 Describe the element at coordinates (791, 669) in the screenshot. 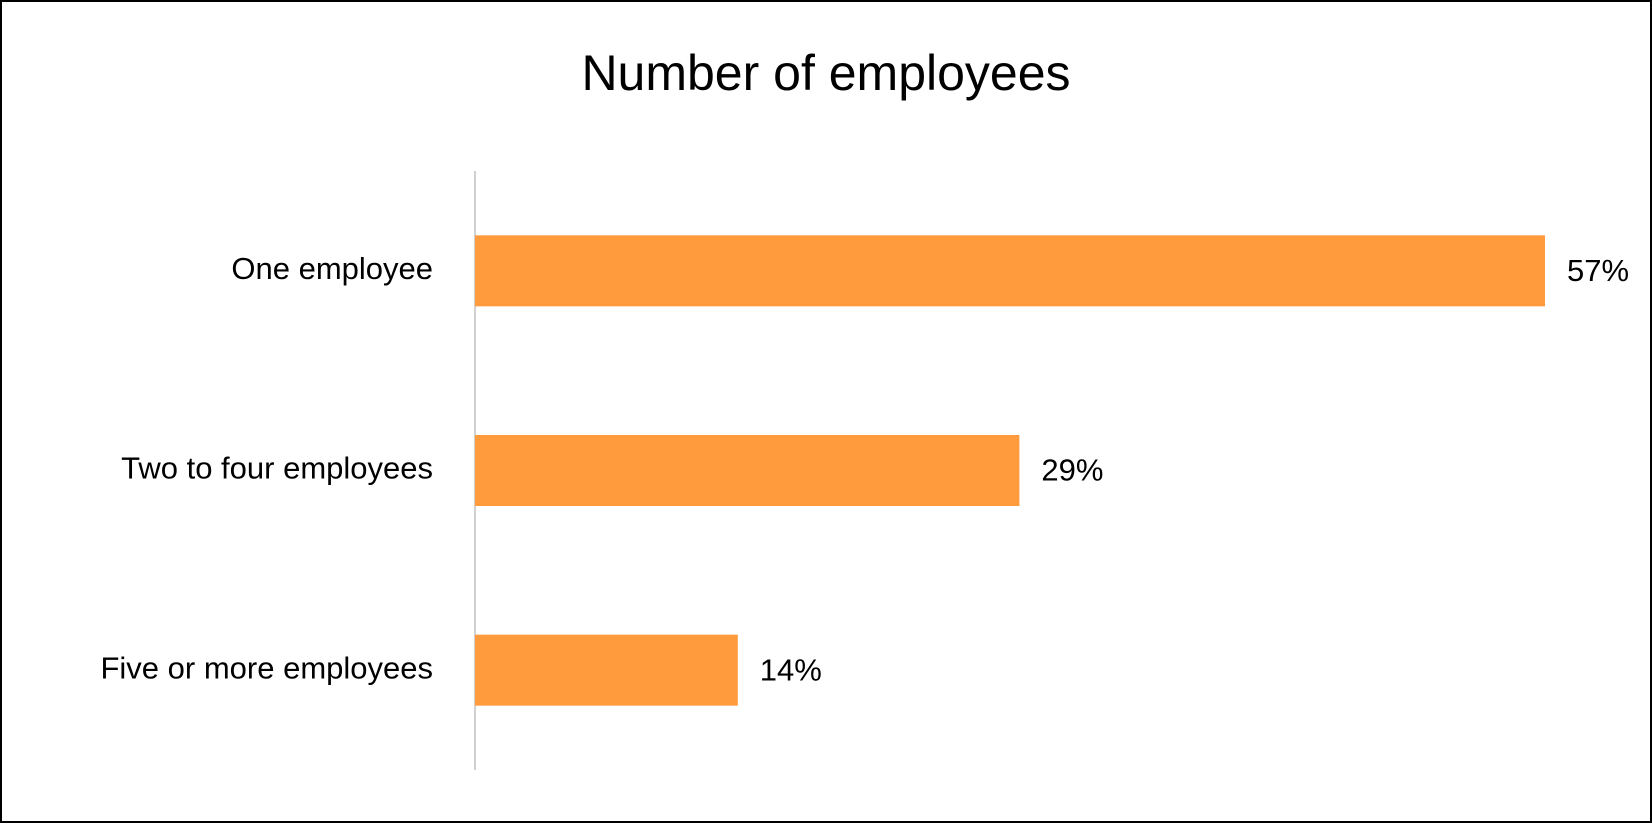

I see `data-label: 14%` at that location.